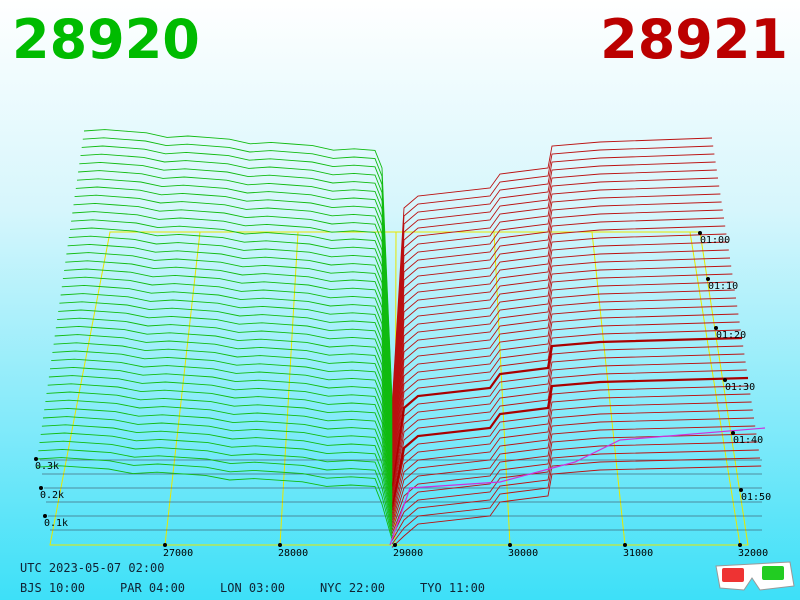 The width and height of the screenshot is (800, 600). What do you see at coordinates (740, 387) in the screenshot?
I see `time-label: 01:30` at bounding box center [740, 387].